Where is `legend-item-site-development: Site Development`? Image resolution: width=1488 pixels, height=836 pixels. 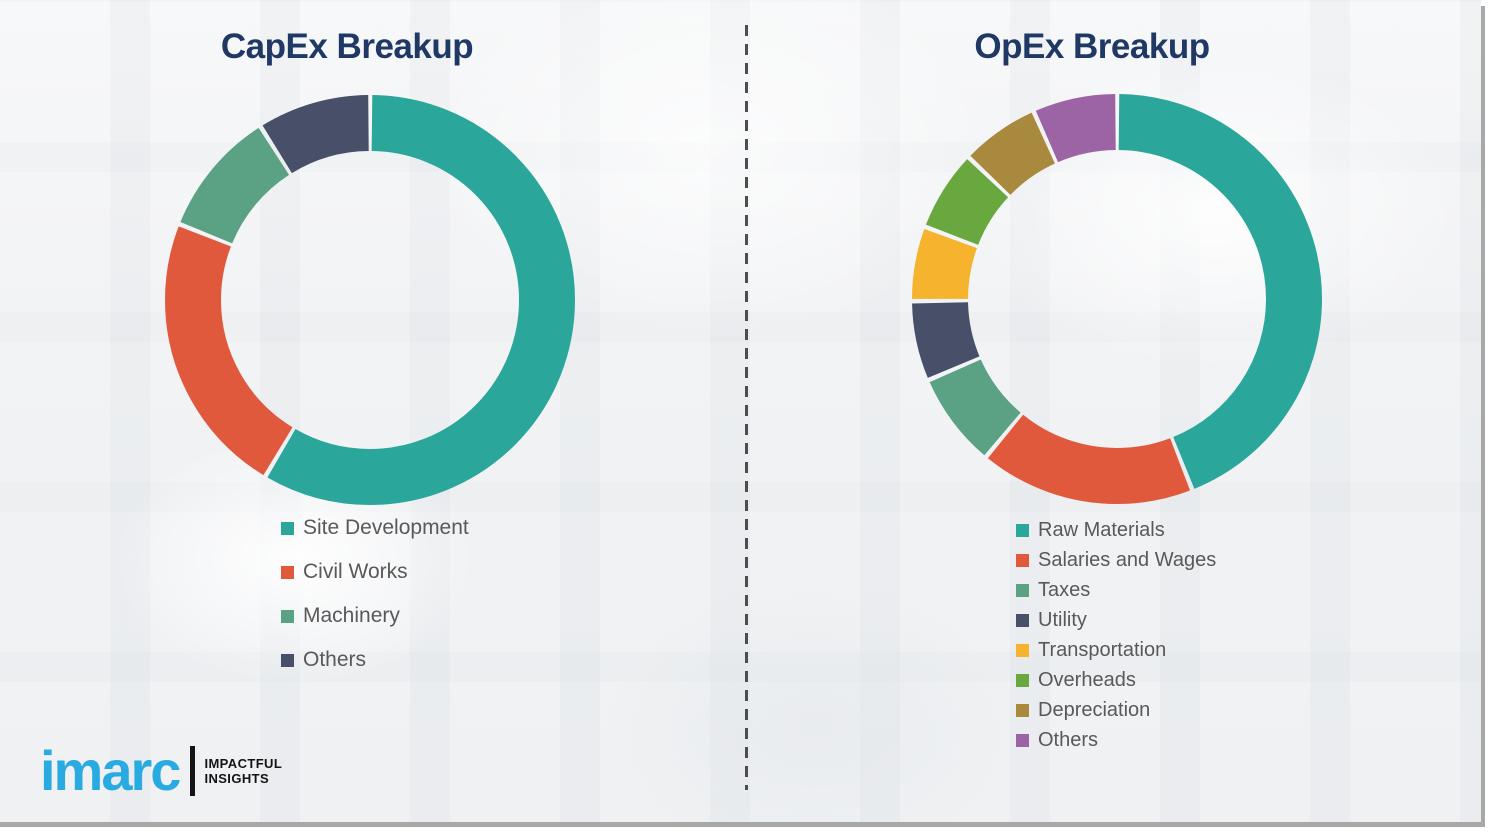
legend-item-site-development: Site Development is located at coordinates (375, 528).